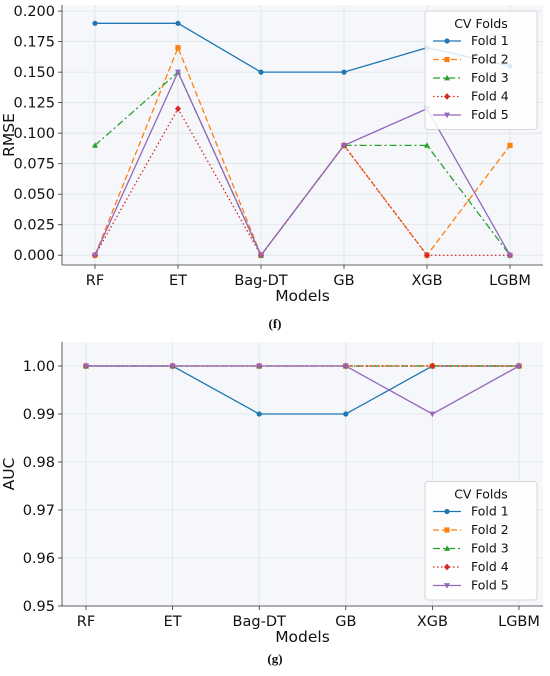 The width and height of the screenshot is (550, 676). Describe the element at coordinates (9, 135) in the screenshot. I see `y-axis-label: RMSE` at that location.